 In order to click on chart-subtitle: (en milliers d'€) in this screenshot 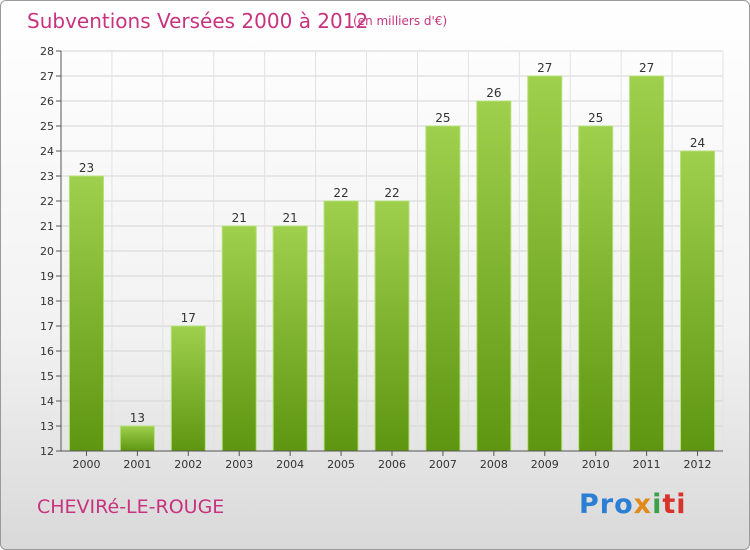, I will do `click(400, 21)`.